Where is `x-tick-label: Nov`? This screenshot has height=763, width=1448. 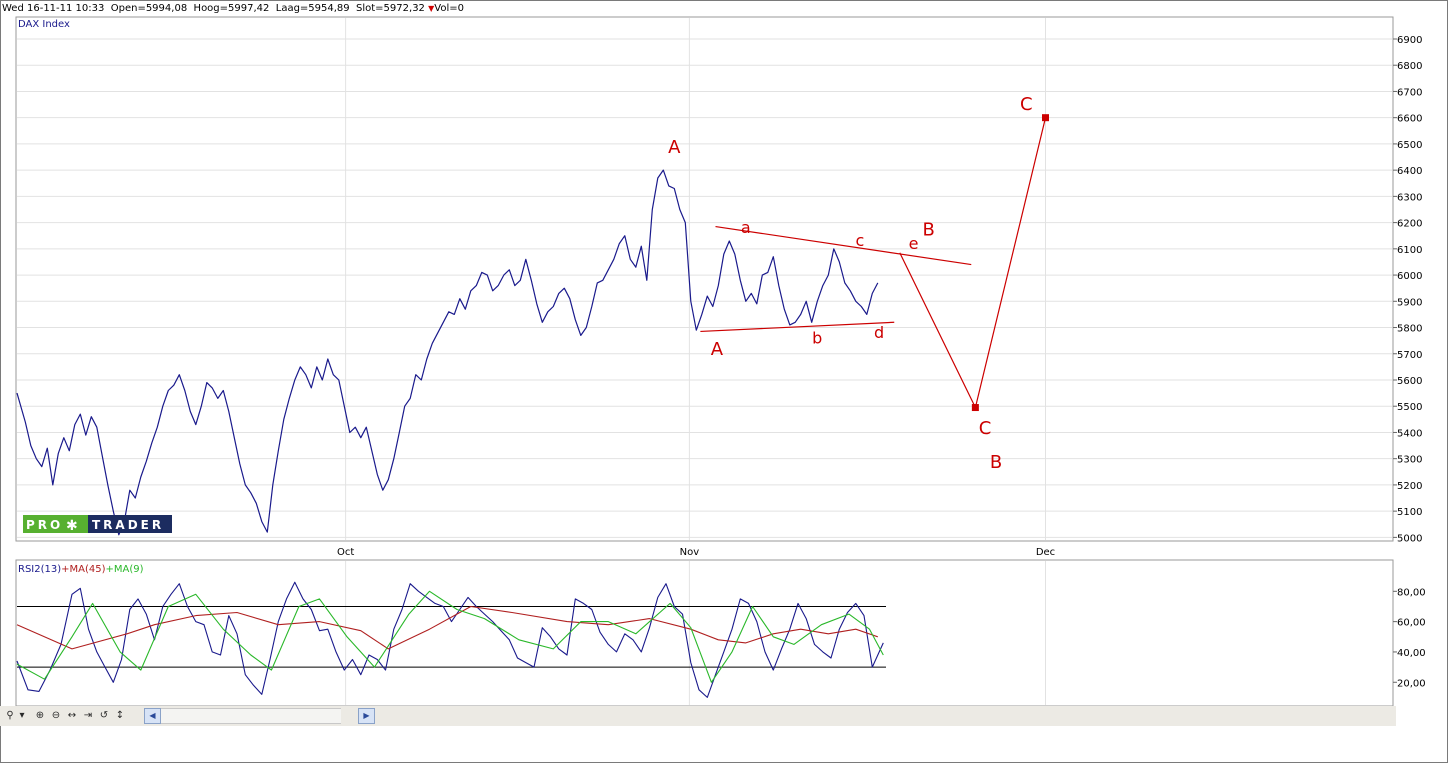
x-tick-label: Nov is located at coordinates (690, 552).